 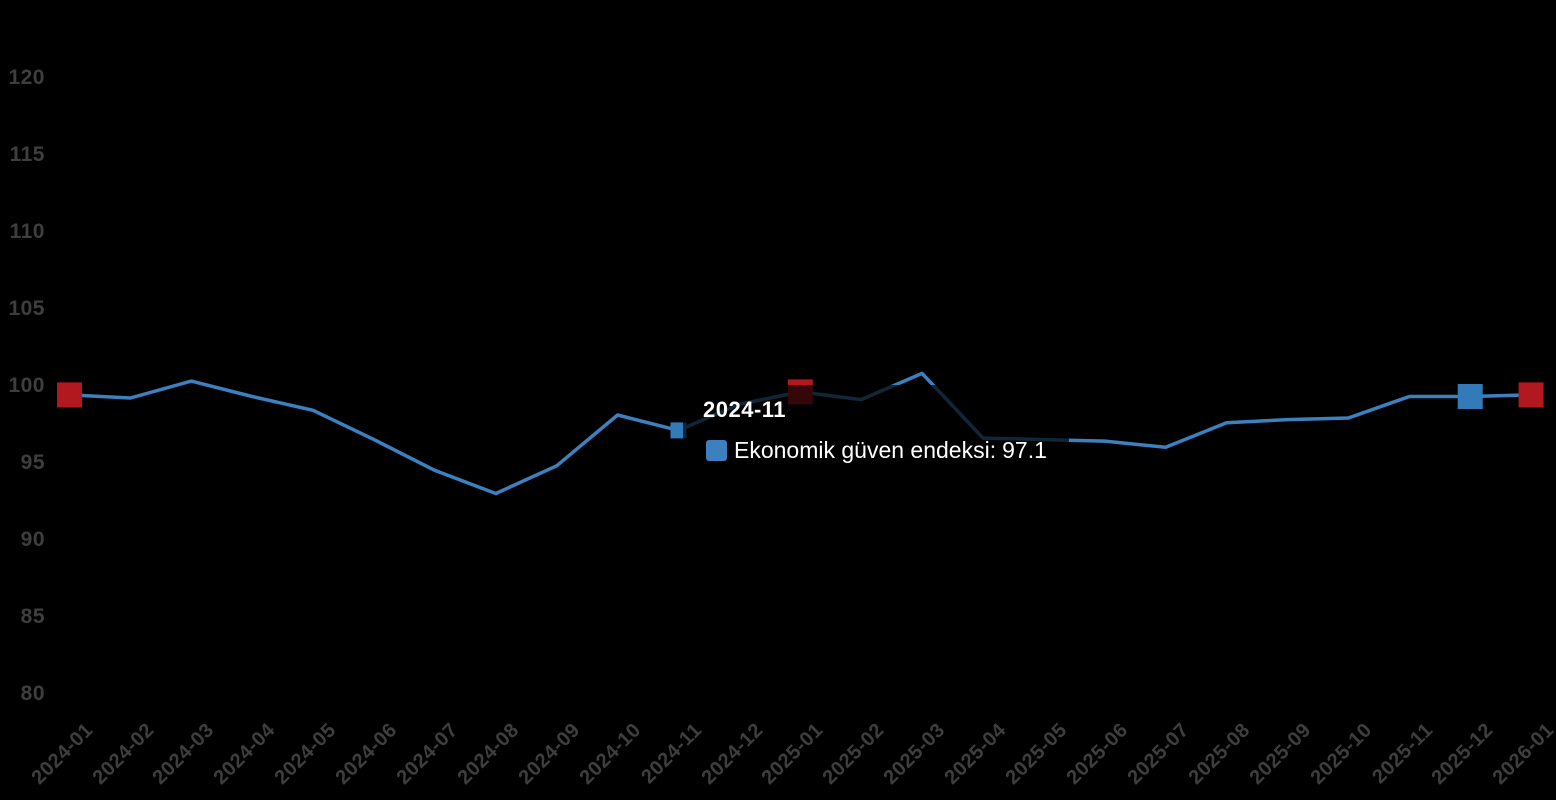 What do you see at coordinates (1024, 450) in the screenshot?
I see `tooltip-value: 97.1` at bounding box center [1024, 450].